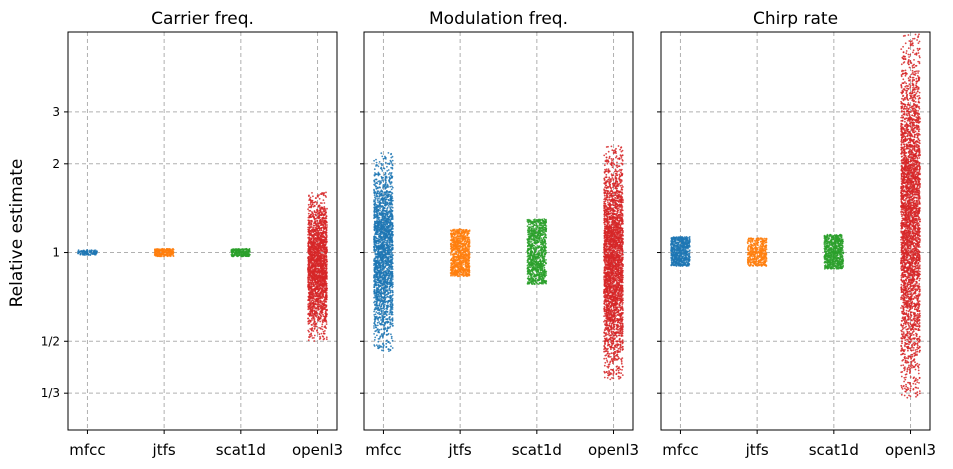 This screenshot has width=953, height=469. Describe the element at coordinates (164, 450) in the screenshot. I see `x-tick-label: jtfs` at that location.